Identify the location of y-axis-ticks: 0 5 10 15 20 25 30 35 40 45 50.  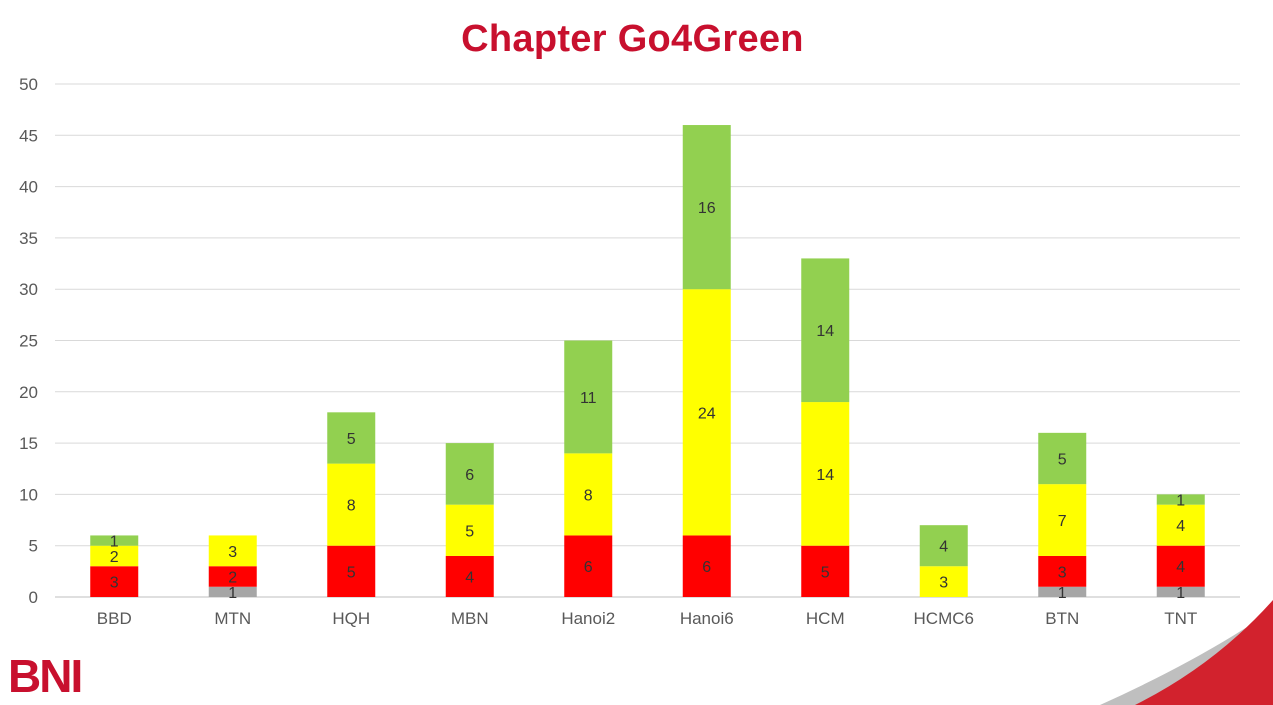
(28, 341).